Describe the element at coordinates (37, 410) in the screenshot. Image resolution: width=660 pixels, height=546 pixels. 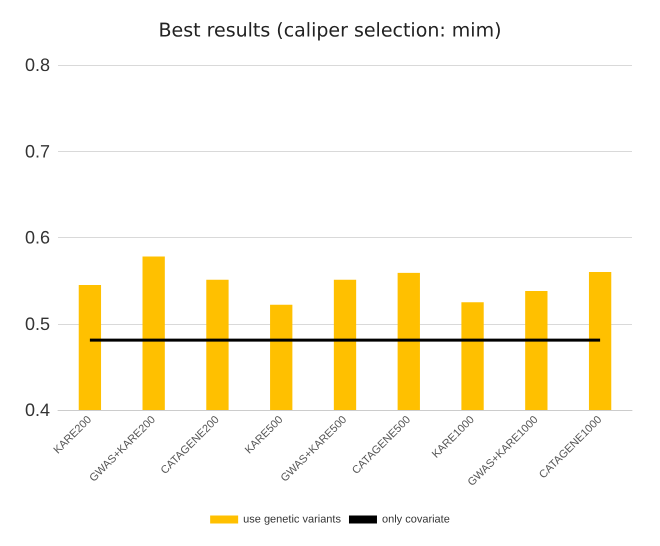
I see `y-tick-label: 0.4` at that location.